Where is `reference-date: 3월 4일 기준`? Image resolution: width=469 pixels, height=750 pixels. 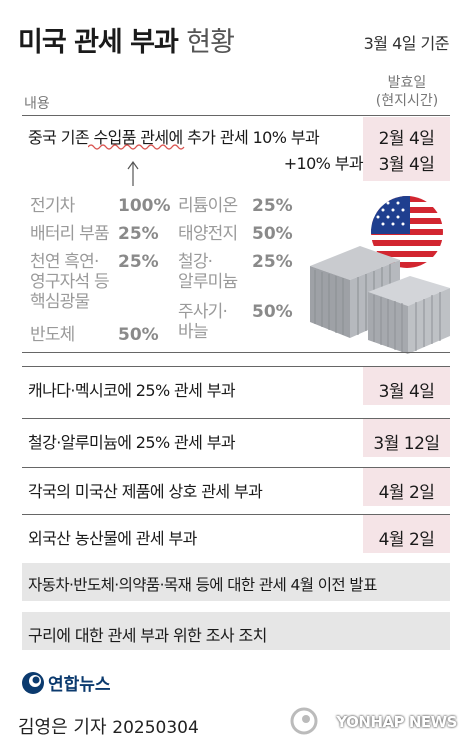
reference-date: 3월 4일 기준 is located at coordinates (406, 43).